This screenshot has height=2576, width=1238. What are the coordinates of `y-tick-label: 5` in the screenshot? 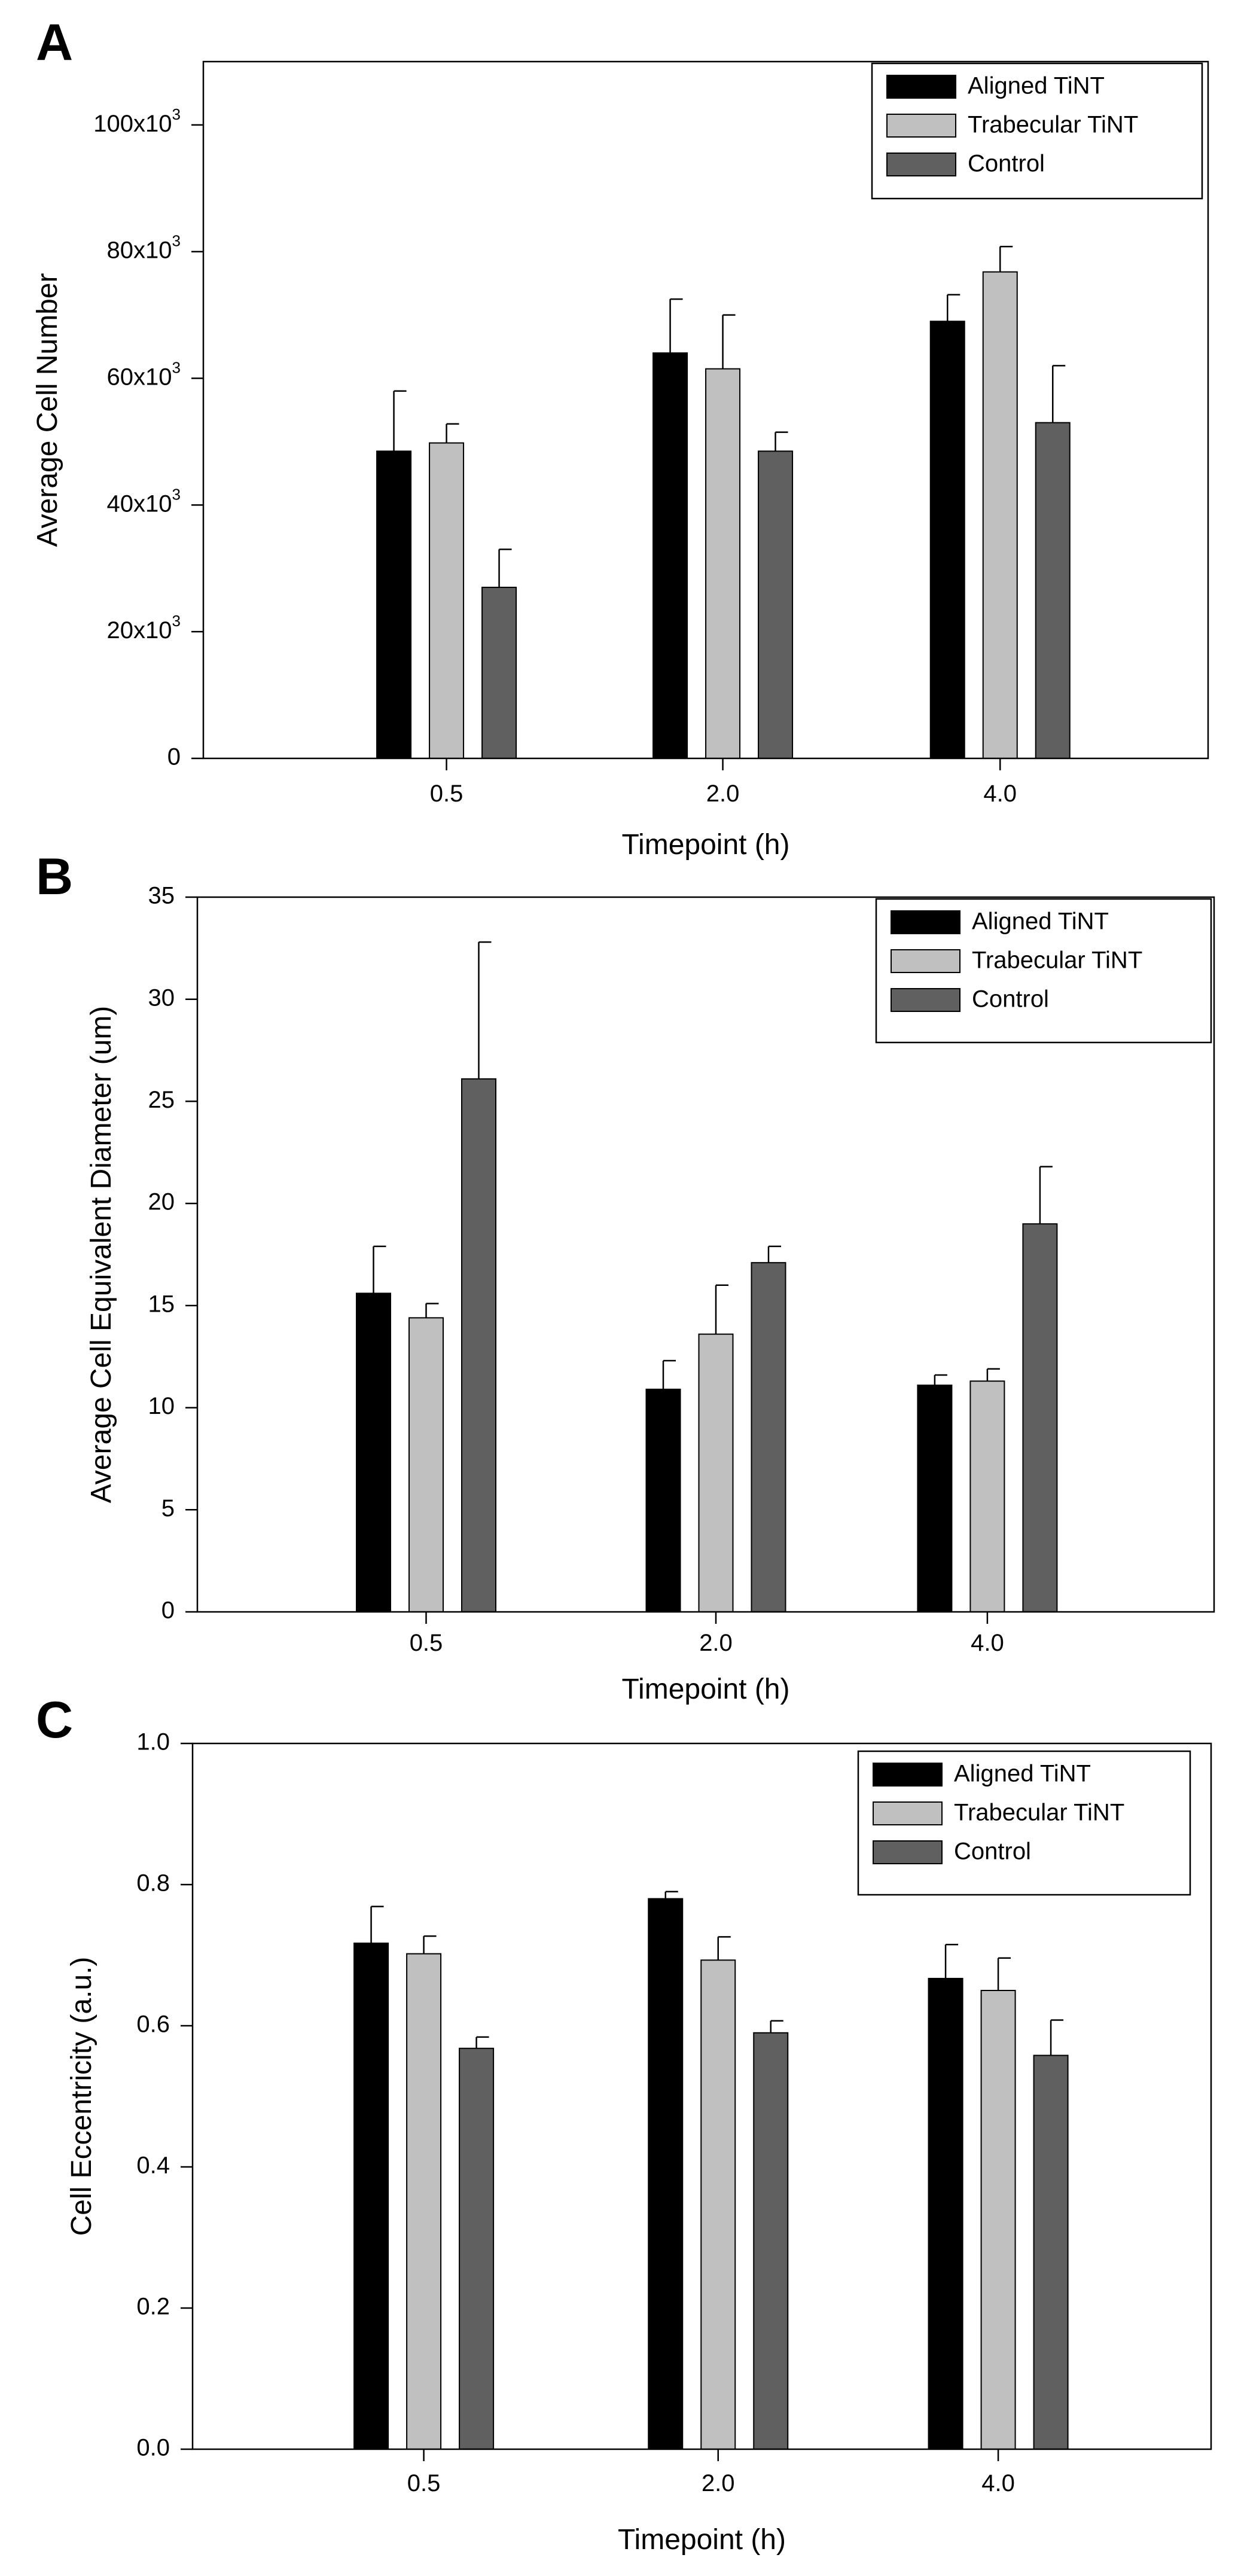 It's located at (168, 1509).